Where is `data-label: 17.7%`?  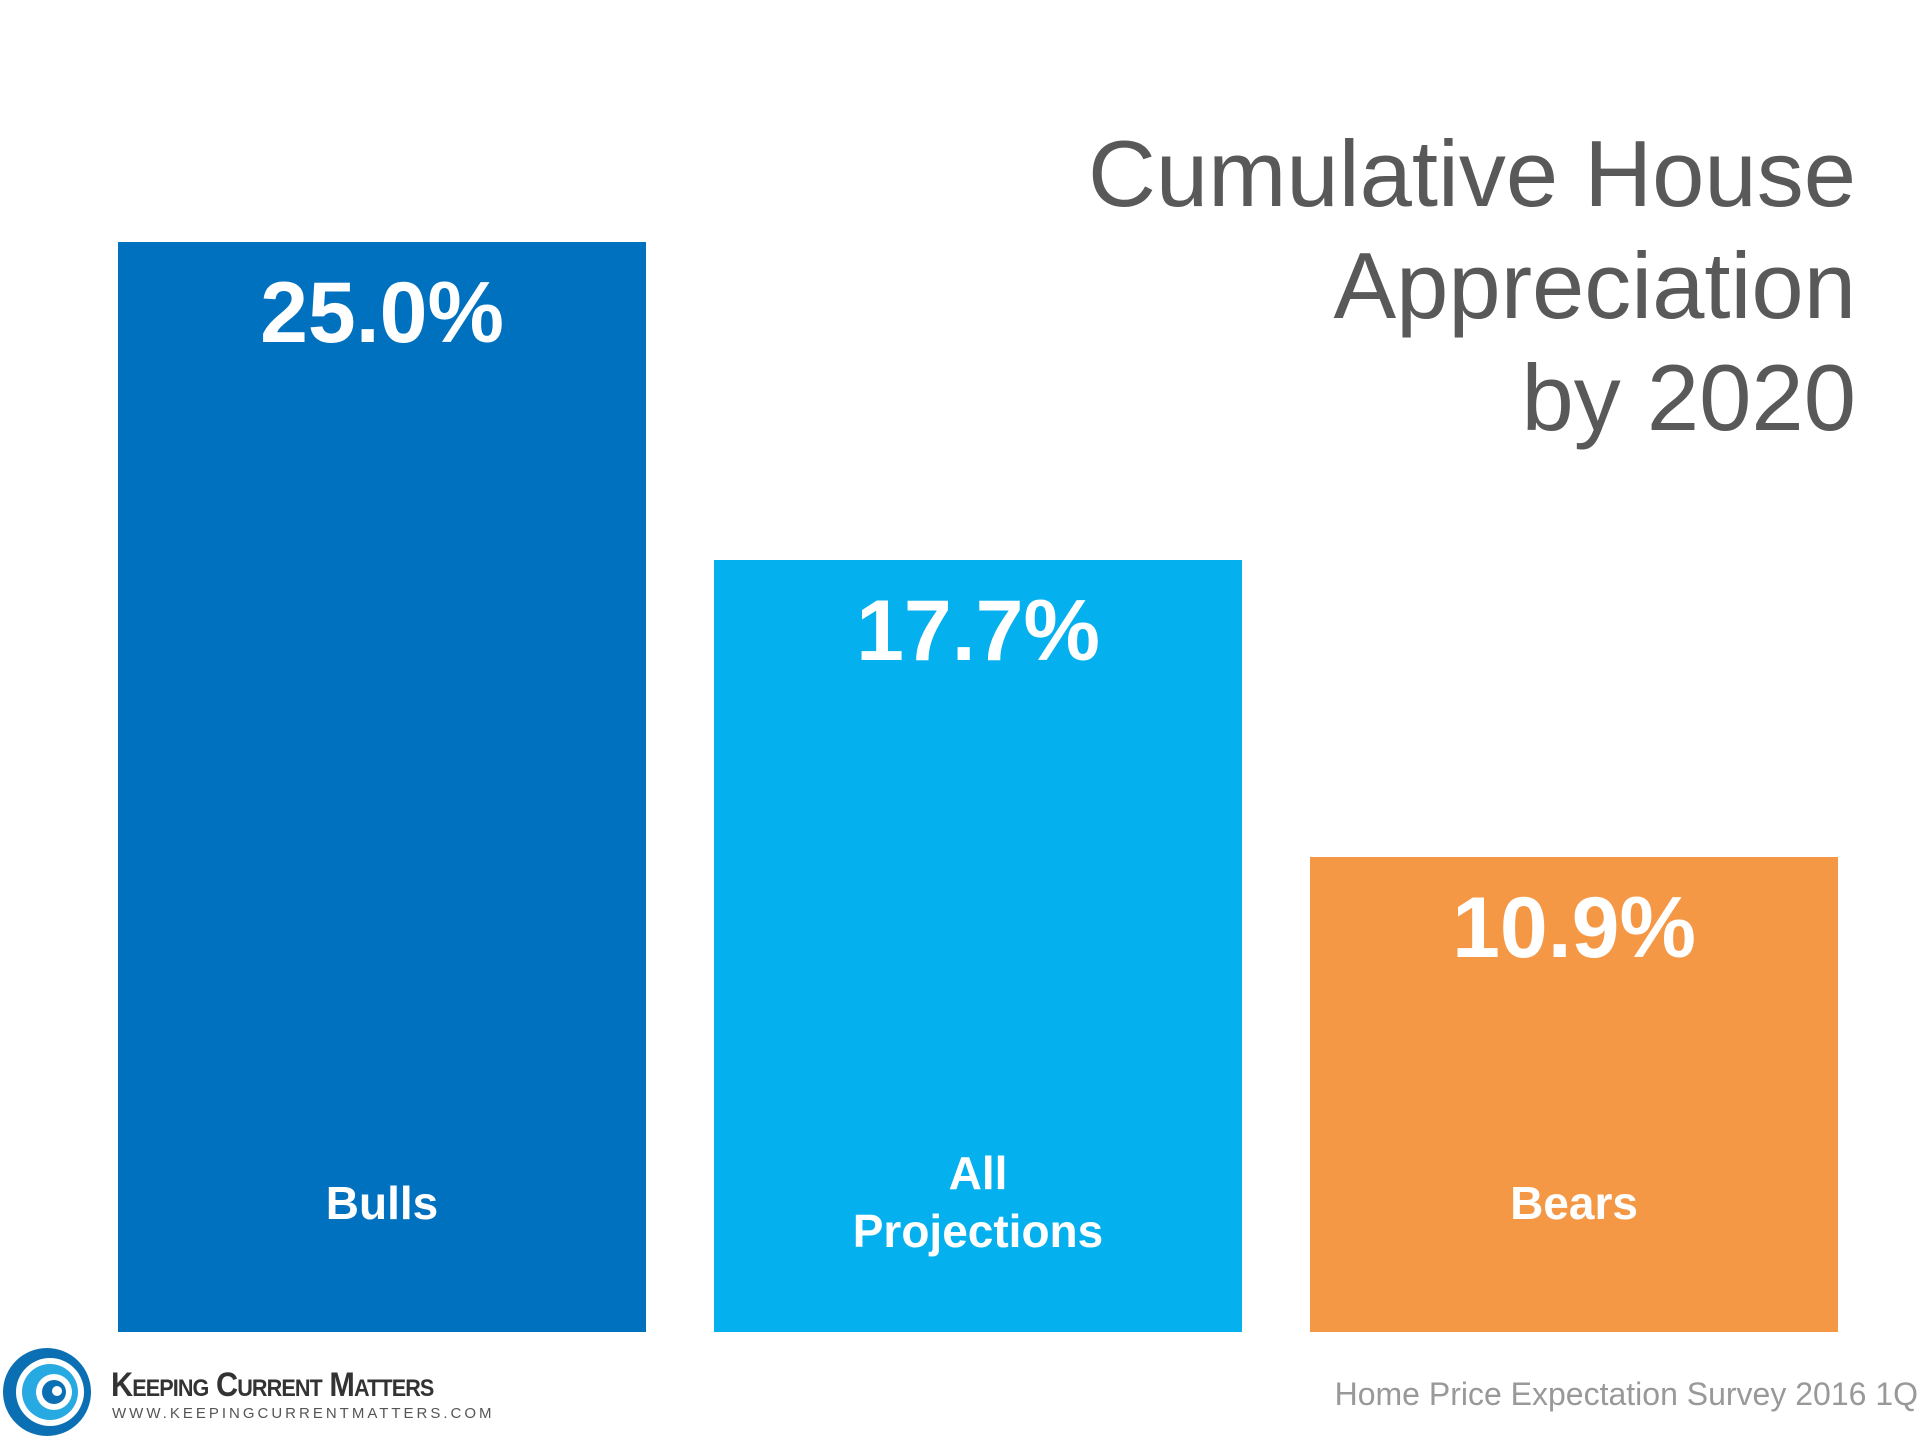
data-label: 17.7% is located at coordinates (978, 631).